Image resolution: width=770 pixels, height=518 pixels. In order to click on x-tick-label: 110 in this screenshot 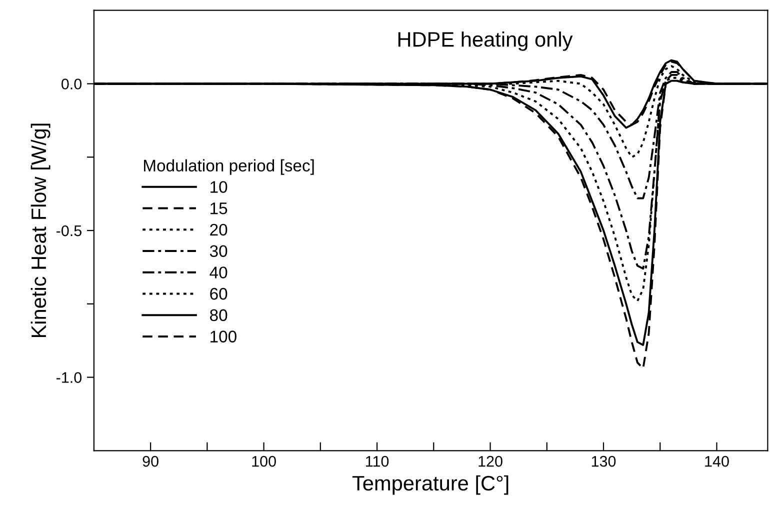, I will do `click(377, 461)`.